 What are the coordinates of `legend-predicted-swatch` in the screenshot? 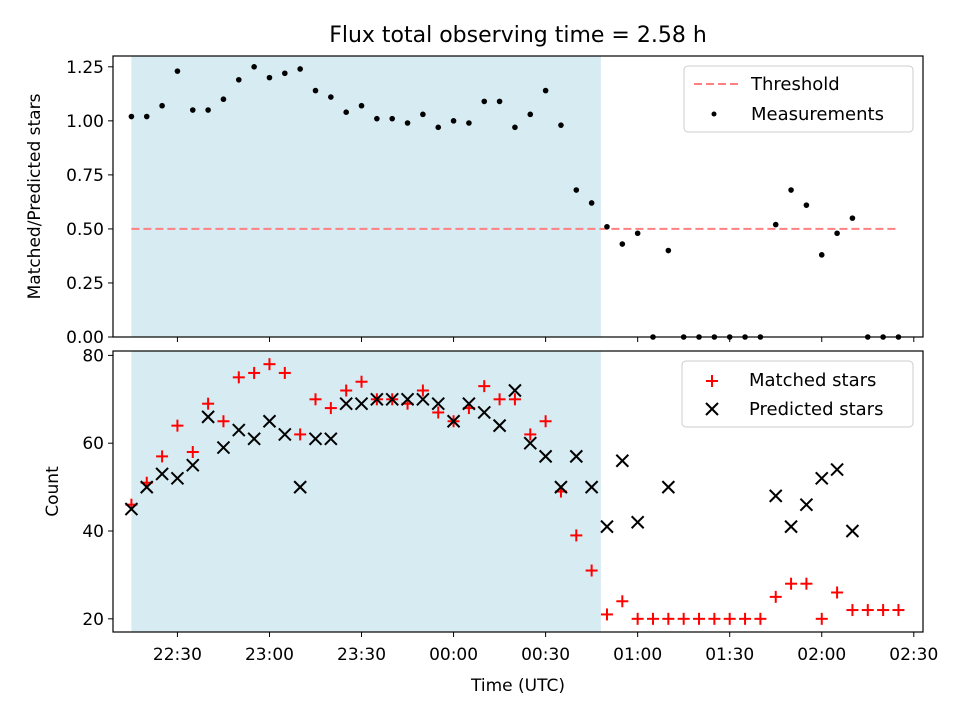 It's located at (712, 409).